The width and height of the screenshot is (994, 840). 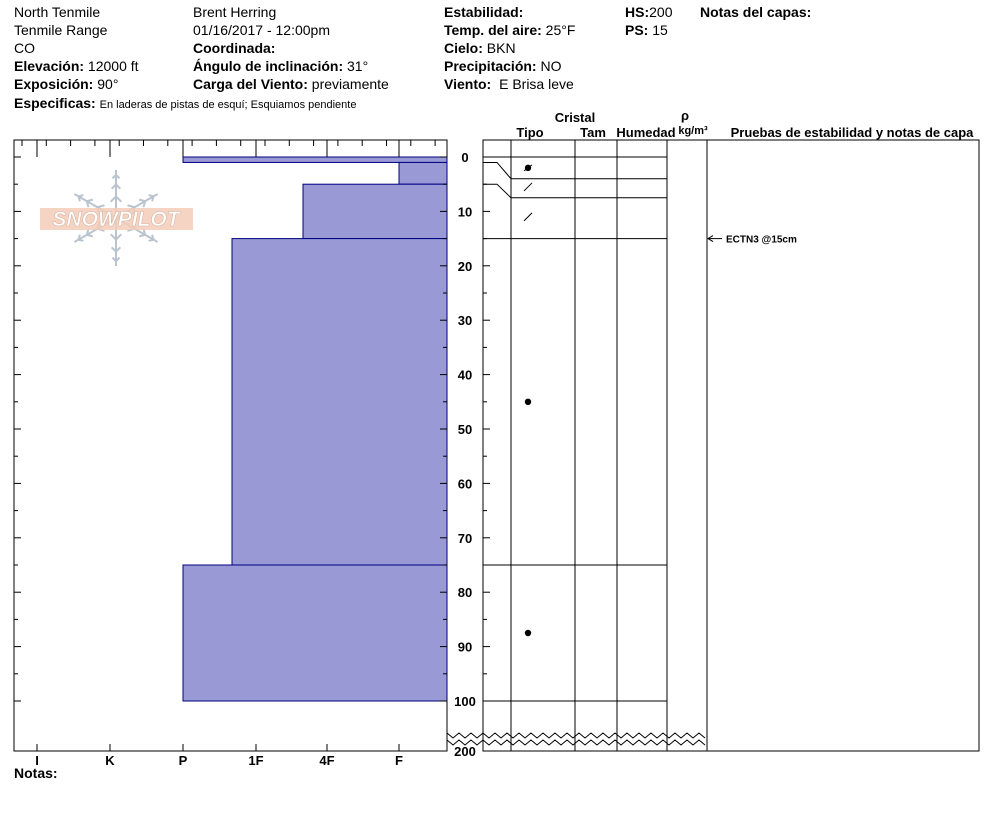 What do you see at coordinates (660, 30) in the screenshot?
I see `ps-value: 15` at bounding box center [660, 30].